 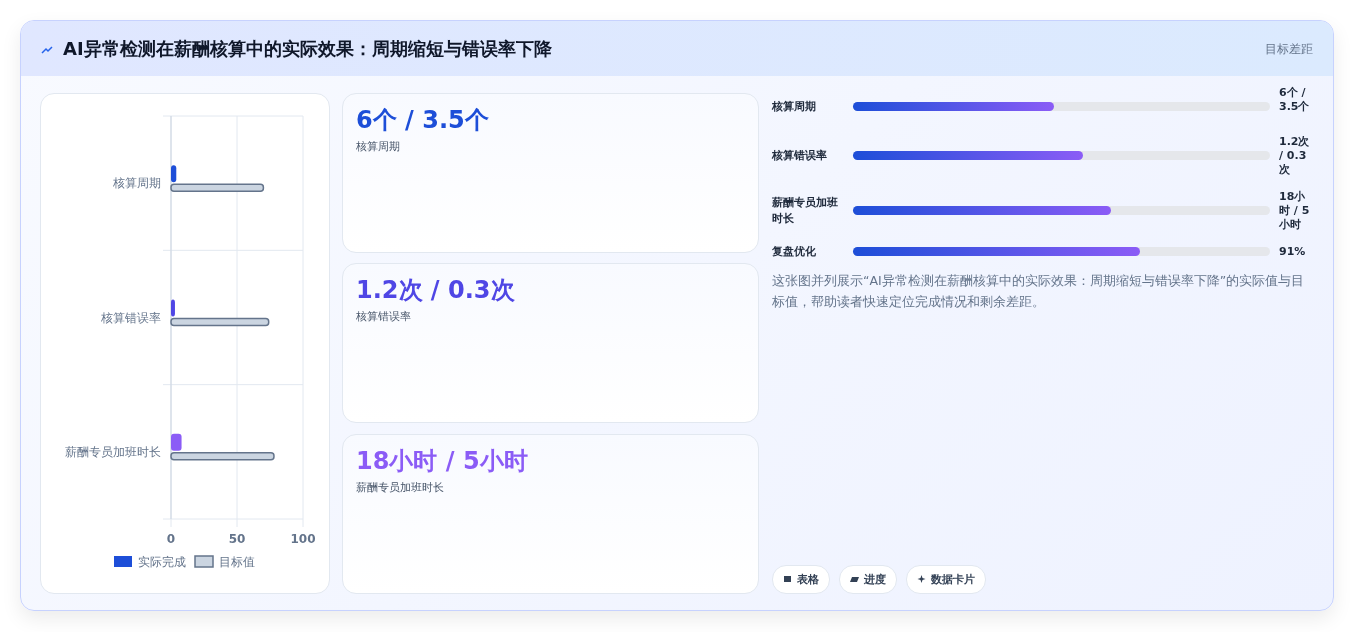 I want to click on text: 核算周期, so click(x=378, y=146).